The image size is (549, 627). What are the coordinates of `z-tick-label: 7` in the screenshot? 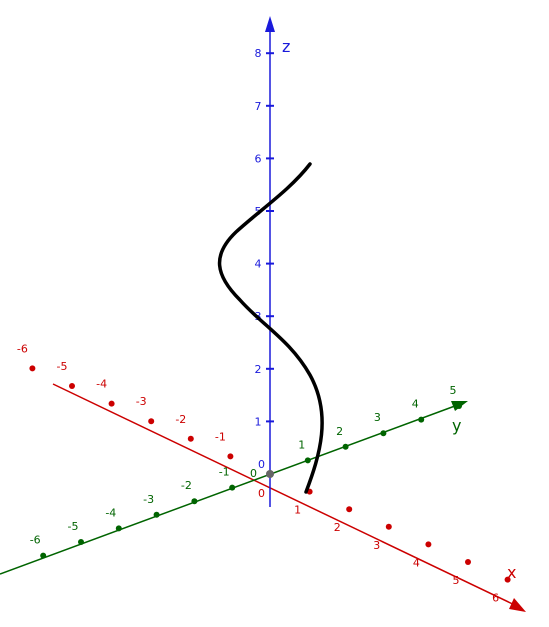 It's located at (258, 106).